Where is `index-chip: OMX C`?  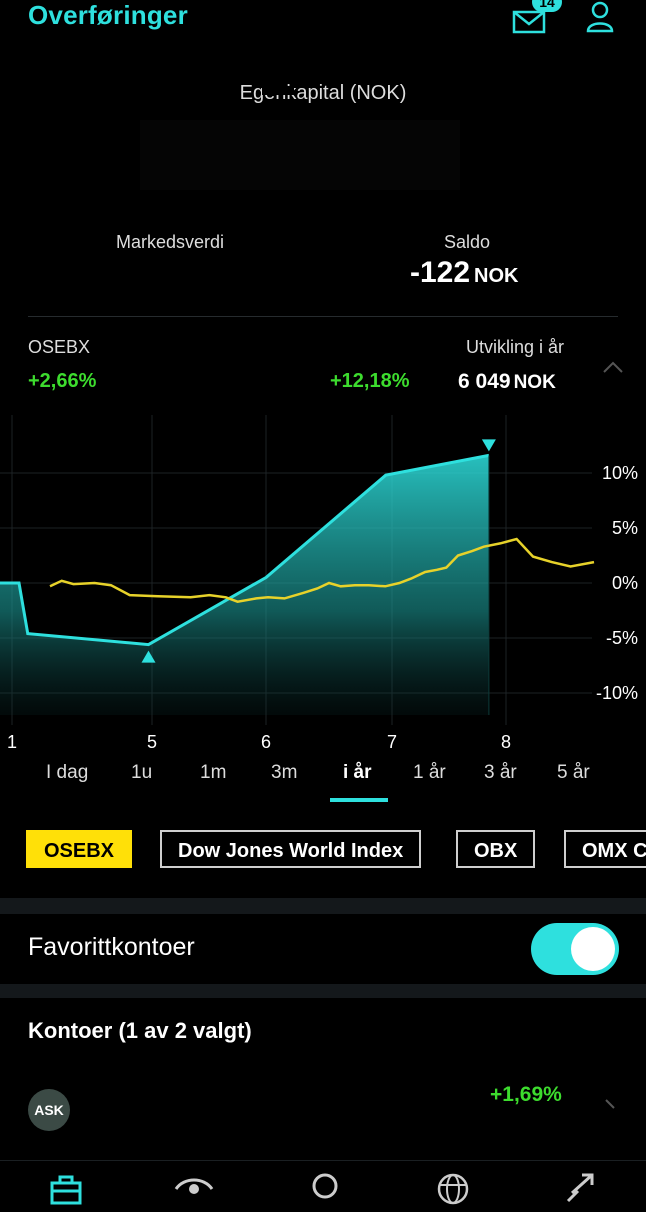 index-chip: OMX C is located at coordinates (605, 849).